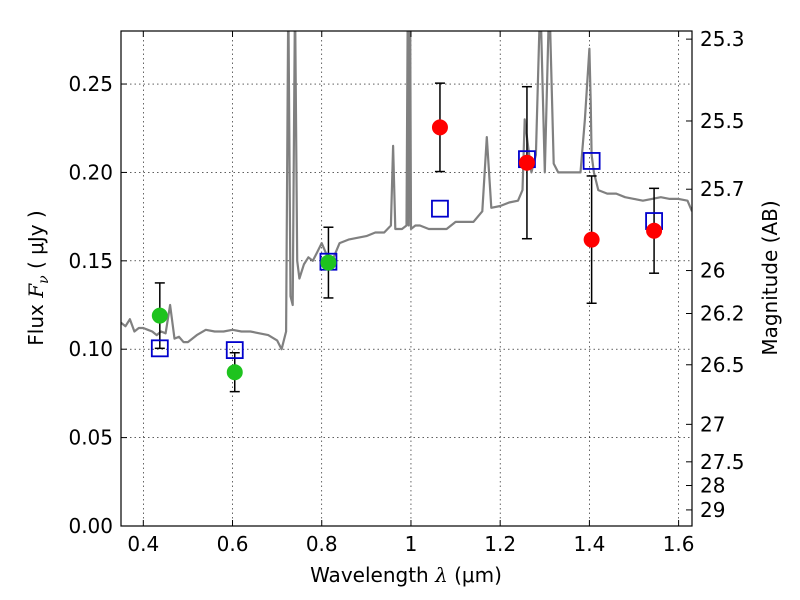  I want to click on x-tick-label: 0.4, so click(143, 544).